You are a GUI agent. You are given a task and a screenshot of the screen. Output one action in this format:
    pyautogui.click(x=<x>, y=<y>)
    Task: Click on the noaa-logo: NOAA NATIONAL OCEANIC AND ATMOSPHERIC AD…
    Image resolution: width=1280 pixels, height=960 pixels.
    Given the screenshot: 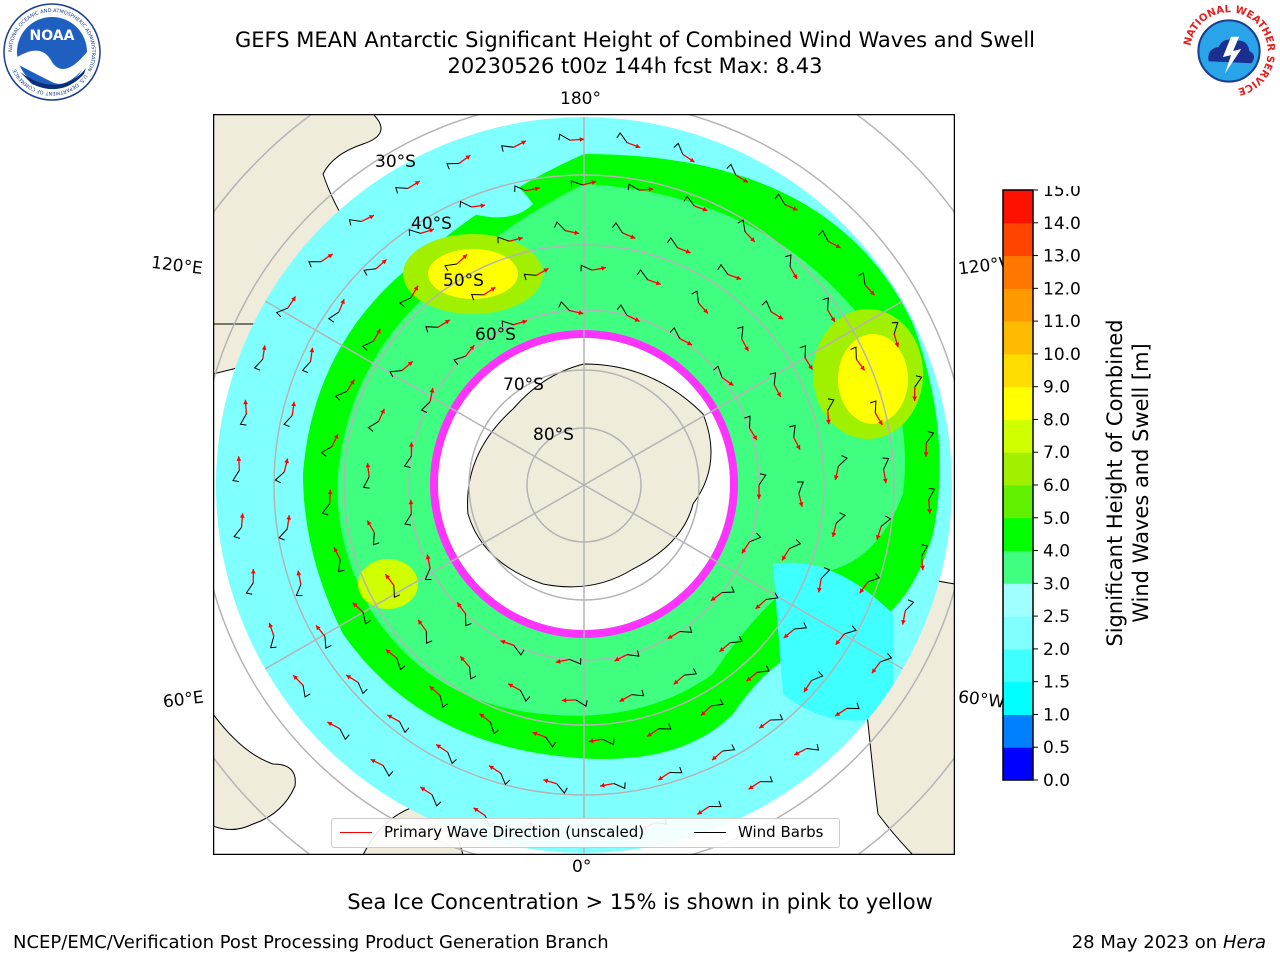 What is the action you would take?
    pyautogui.click(x=52, y=52)
    